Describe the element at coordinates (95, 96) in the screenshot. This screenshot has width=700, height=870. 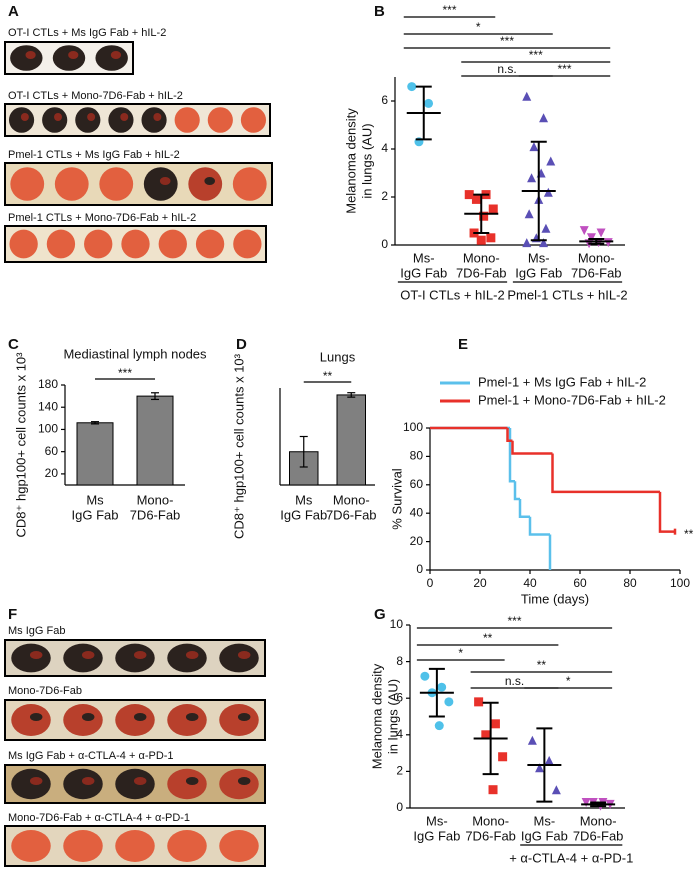
I see `photo-label: OT-I CTLs + Mono-7D6-Fab + hIL-2` at that location.